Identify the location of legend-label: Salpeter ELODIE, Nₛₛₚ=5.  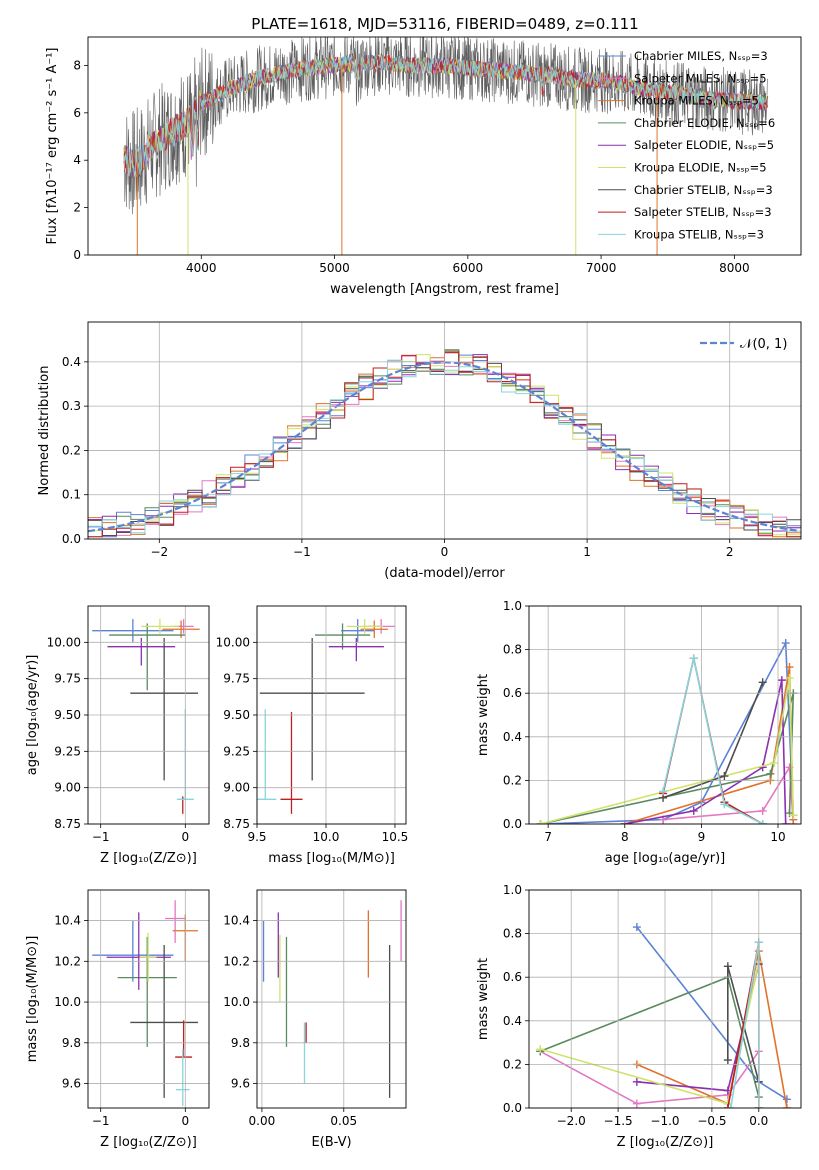
(704, 145).